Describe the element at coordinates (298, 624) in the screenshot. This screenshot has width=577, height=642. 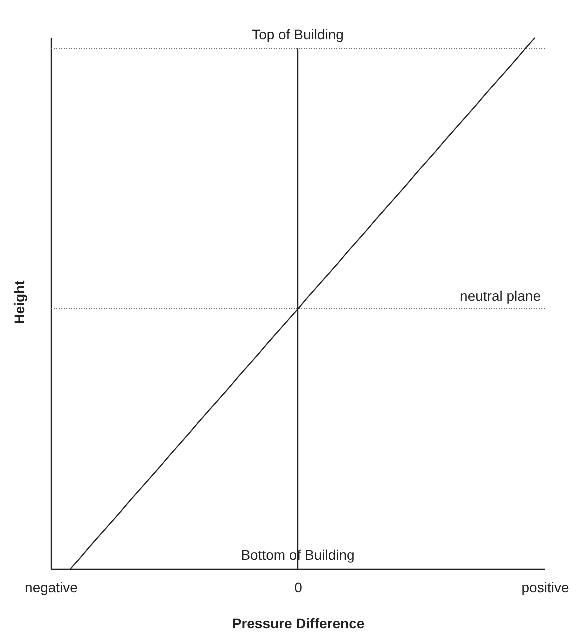
I see `x-axis-title: Pressure Difference` at that location.